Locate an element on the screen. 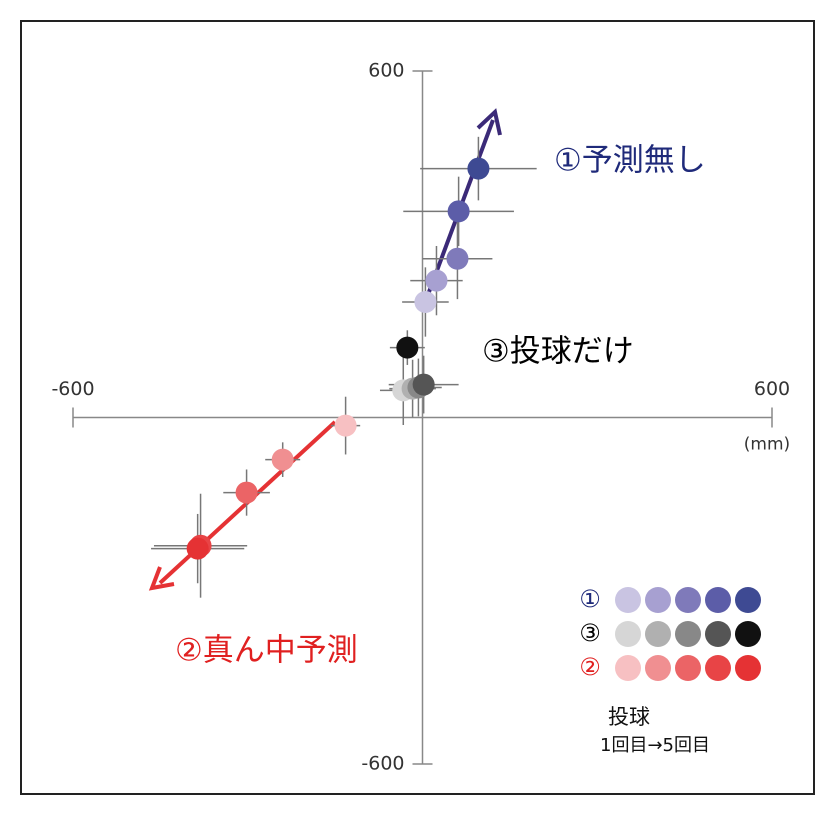 This screenshot has width=836, height=813. legend-label: ② is located at coordinates (590, 667).